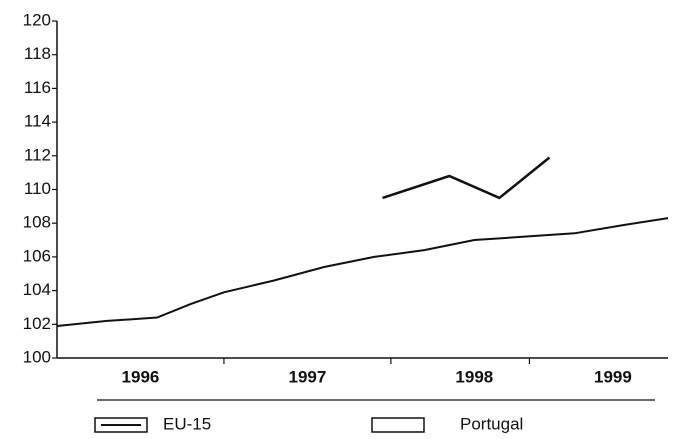 The image size is (673, 439). I want to click on x-tick-label: 1996, so click(141, 376).